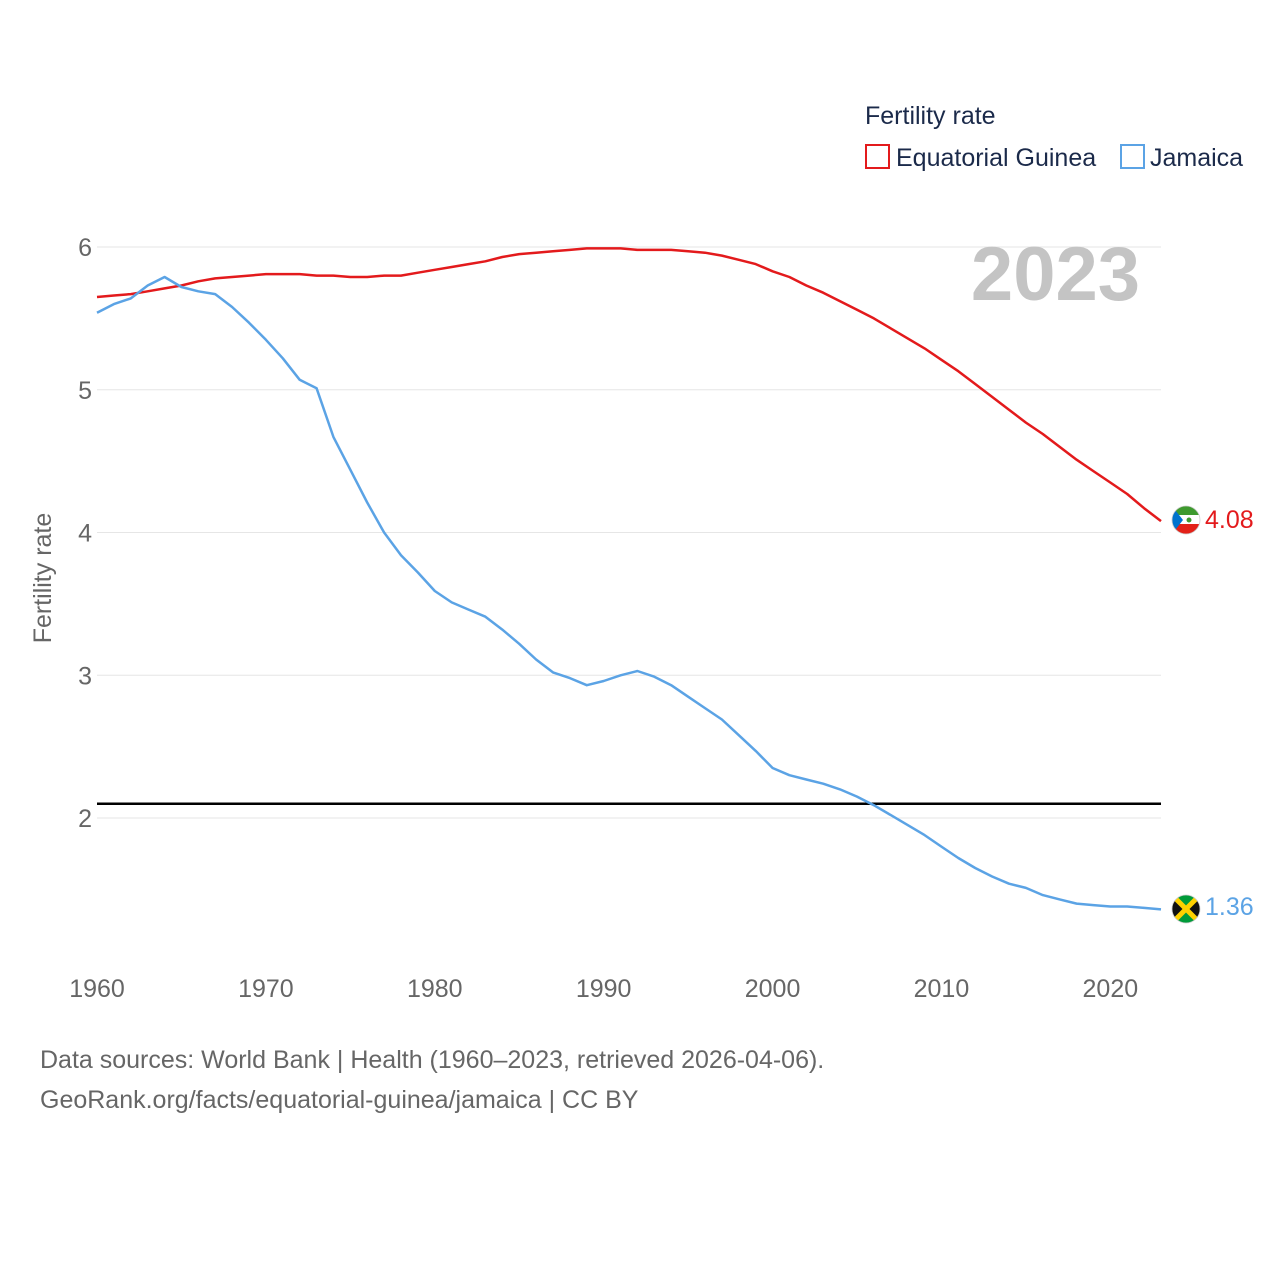 The width and height of the screenshot is (1280, 1280). Describe the element at coordinates (85, 391) in the screenshot. I see `y-tick-label: 5` at that location.